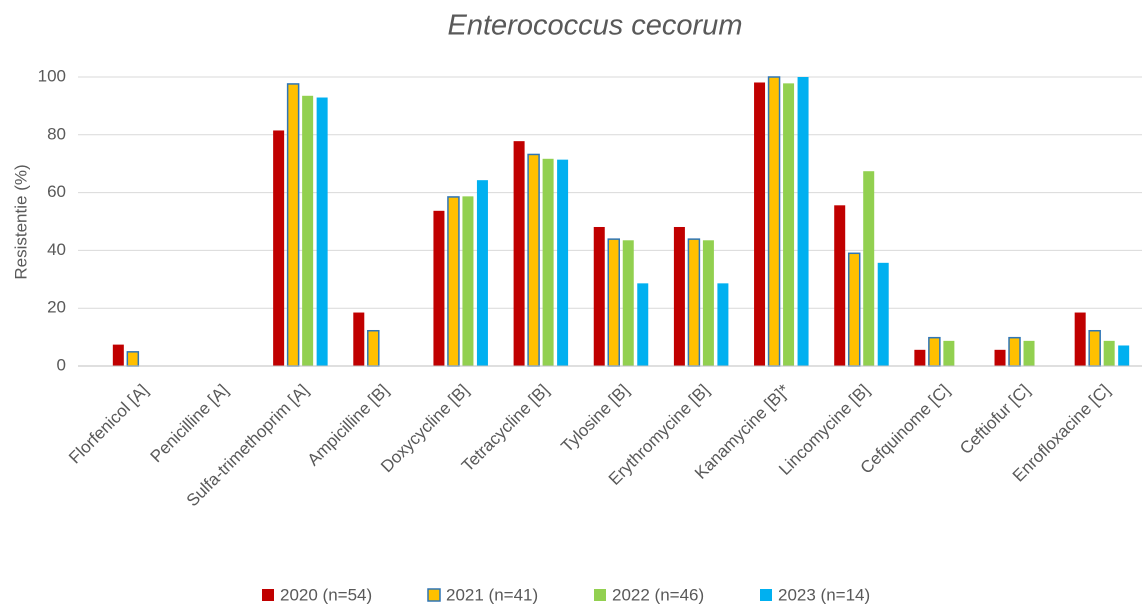  Describe the element at coordinates (61, 364) in the screenshot. I see `y-tick-label: 0` at that location.